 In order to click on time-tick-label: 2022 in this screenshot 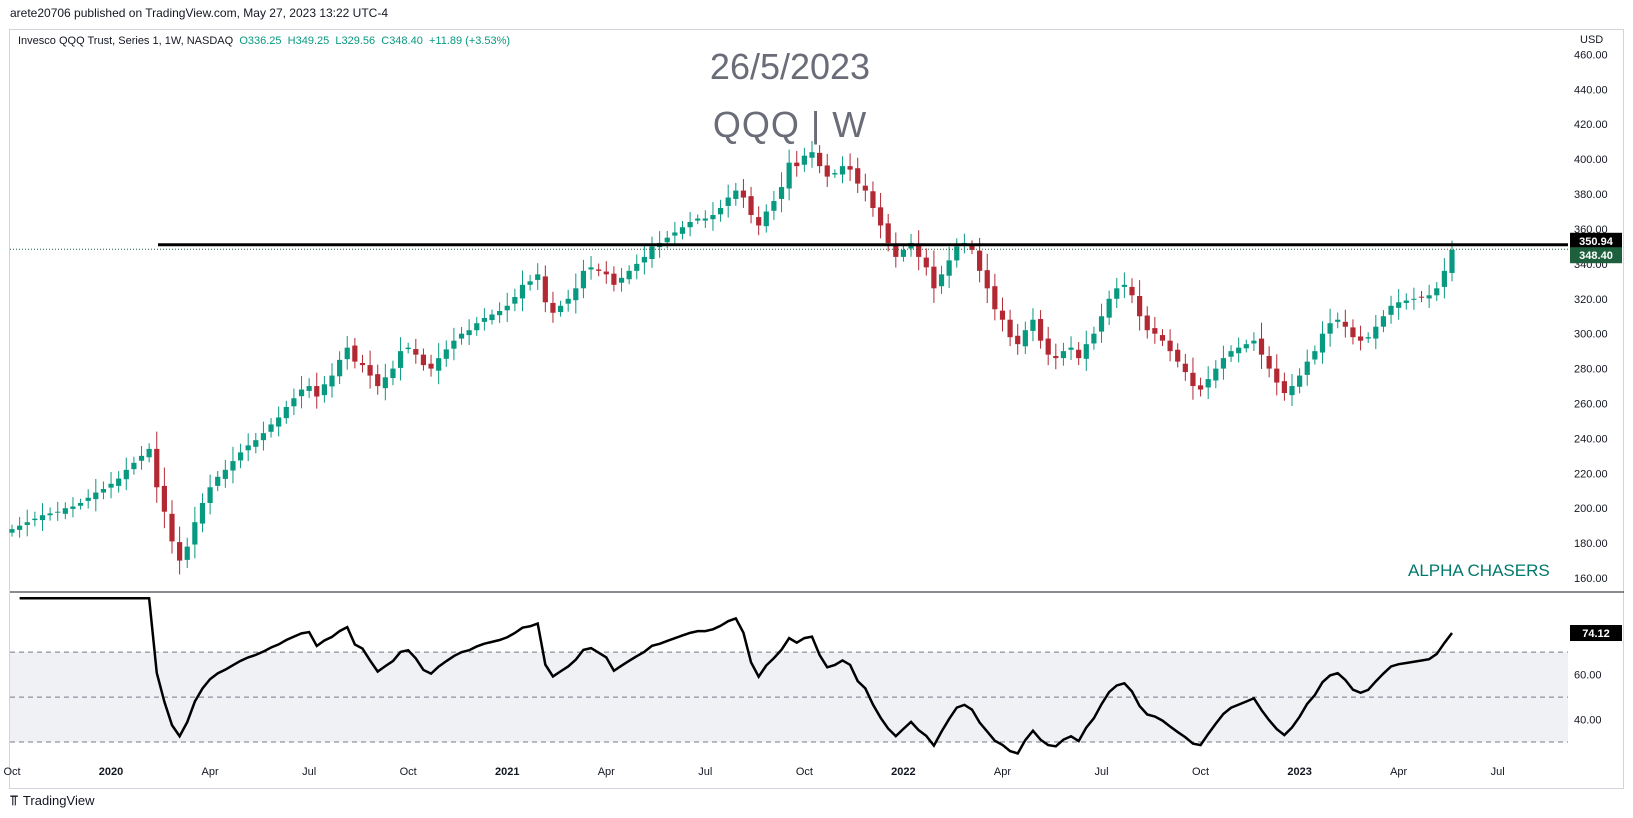, I will do `click(903, 772)`.